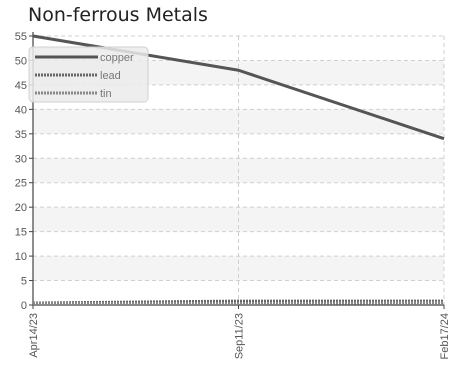  What do you see at coordinates (117, 58) in the screenshot?
I see `legend-label-copper: copper` at bounding box center [117, 58].